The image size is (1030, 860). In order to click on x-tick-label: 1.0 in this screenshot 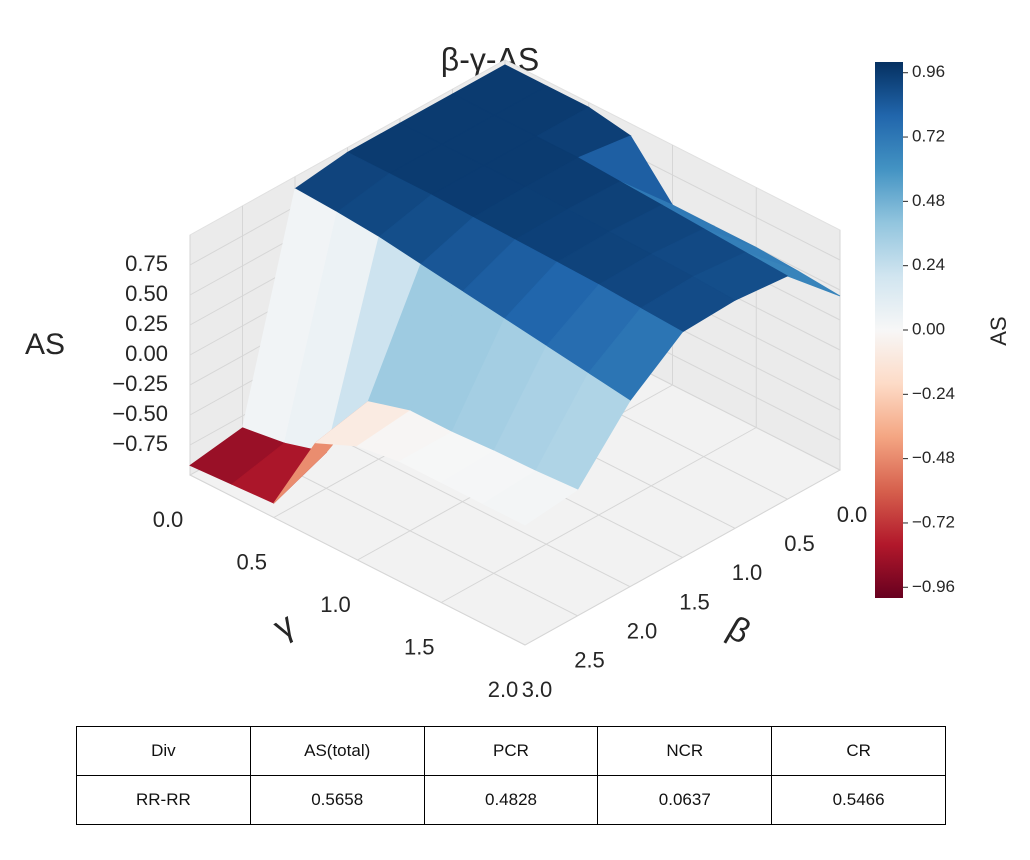, I will do `click(747, 572)`.